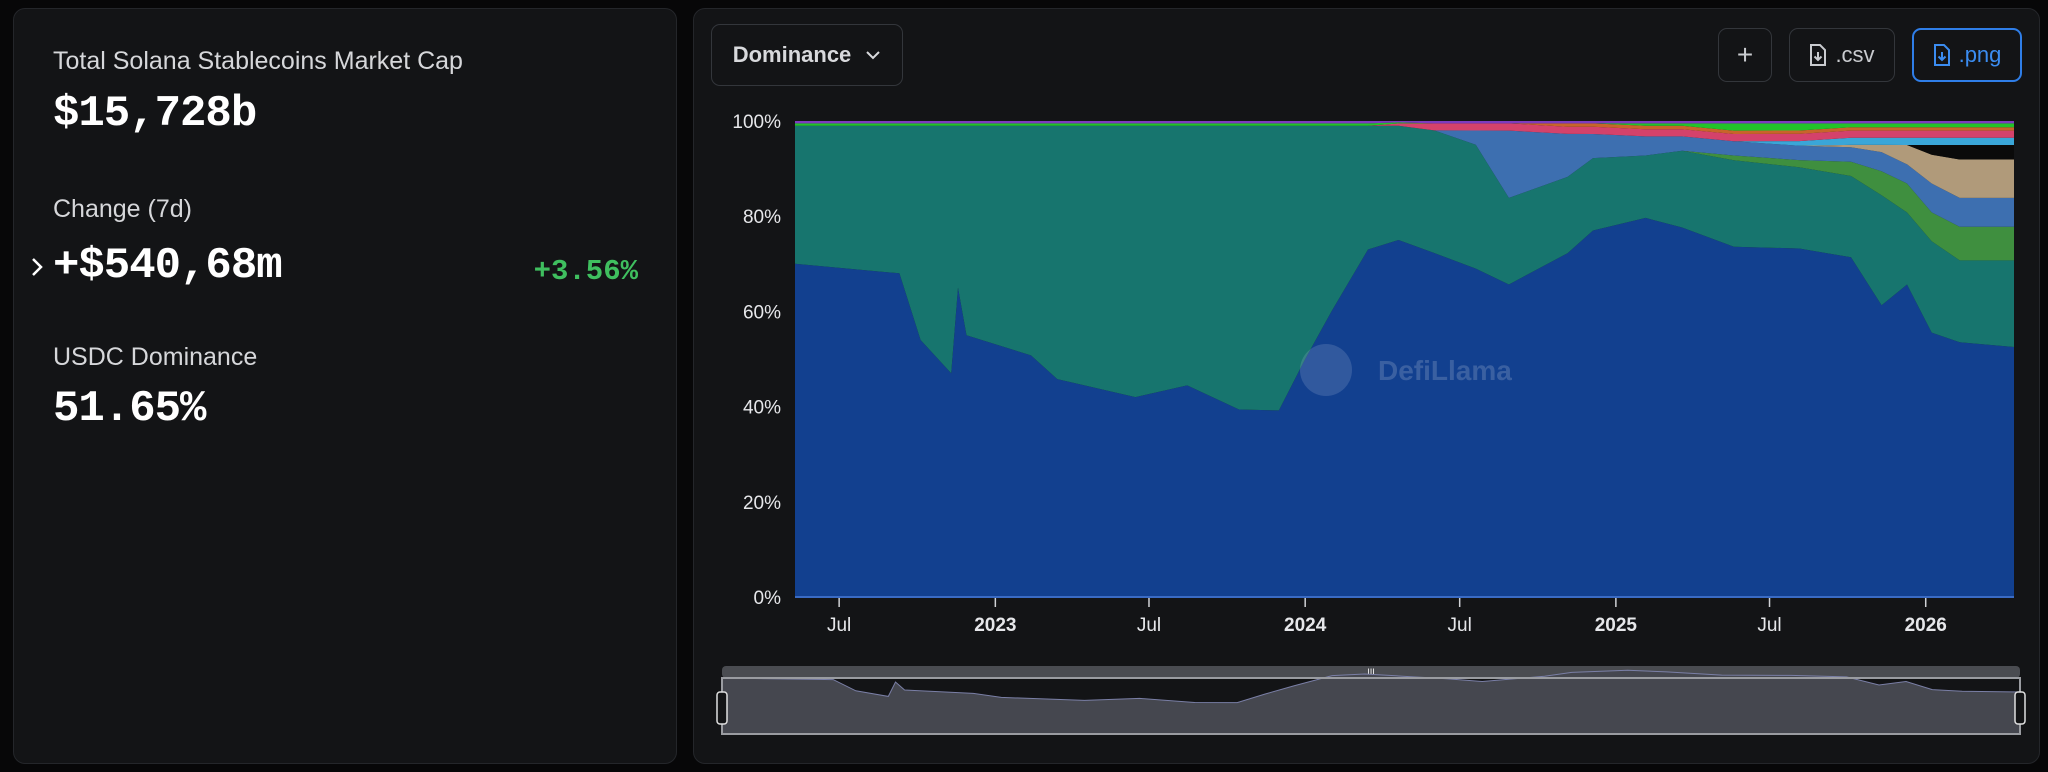  What do you see at coordinates (792, 54) in the screenshot?
I see `view-select-label: Dominance` at bounding box center [792, 54].